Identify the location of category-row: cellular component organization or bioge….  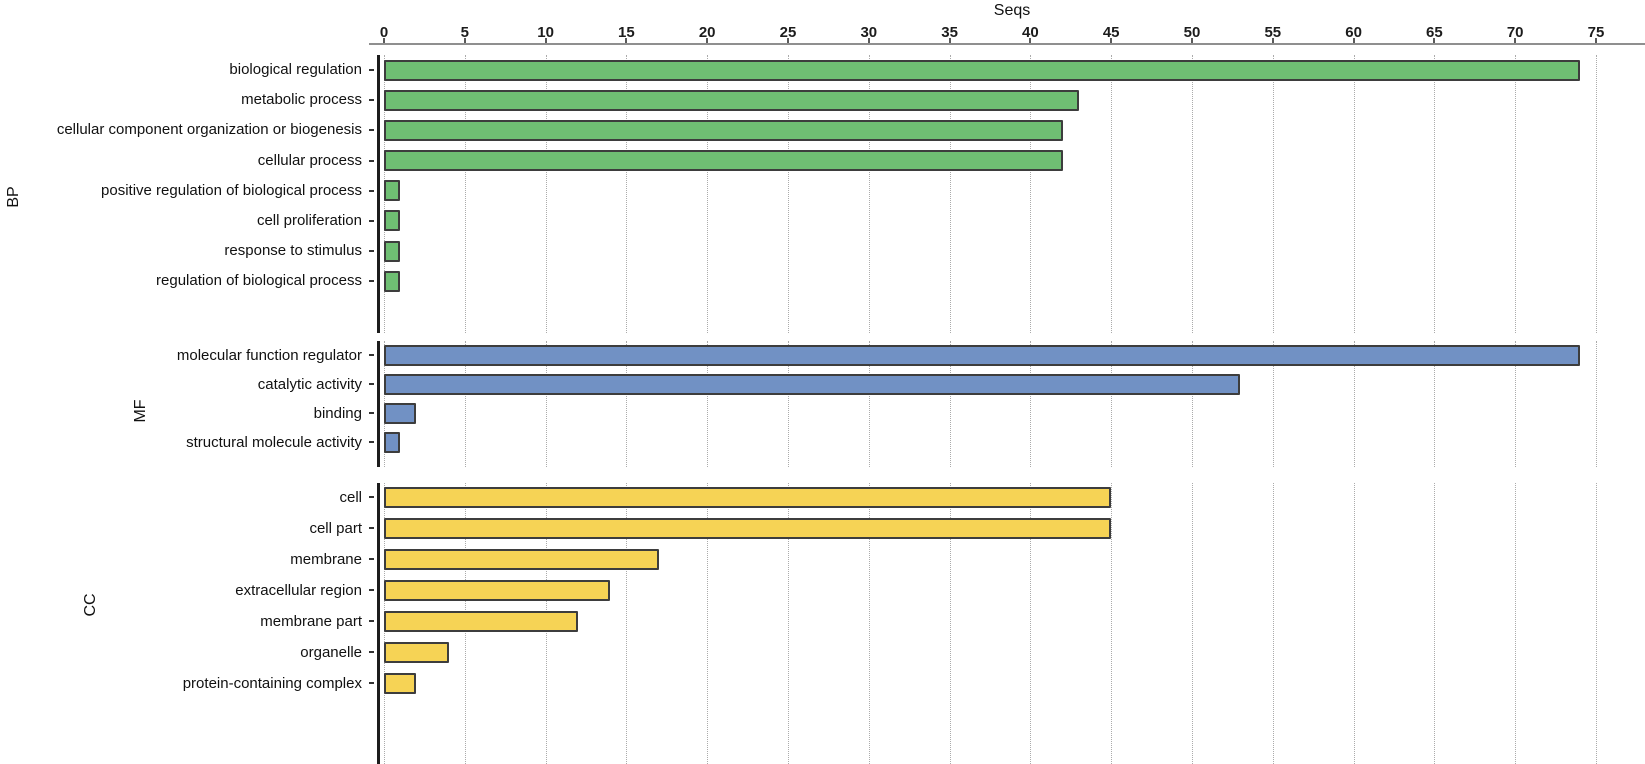
(822, 130).